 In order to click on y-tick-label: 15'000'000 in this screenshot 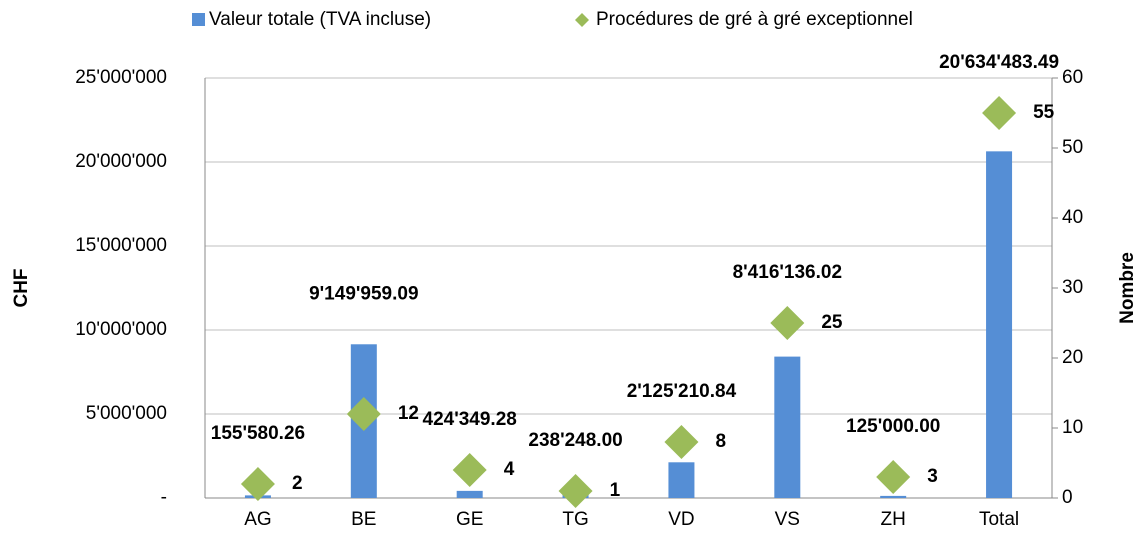, I will do `click(121, 245)`.